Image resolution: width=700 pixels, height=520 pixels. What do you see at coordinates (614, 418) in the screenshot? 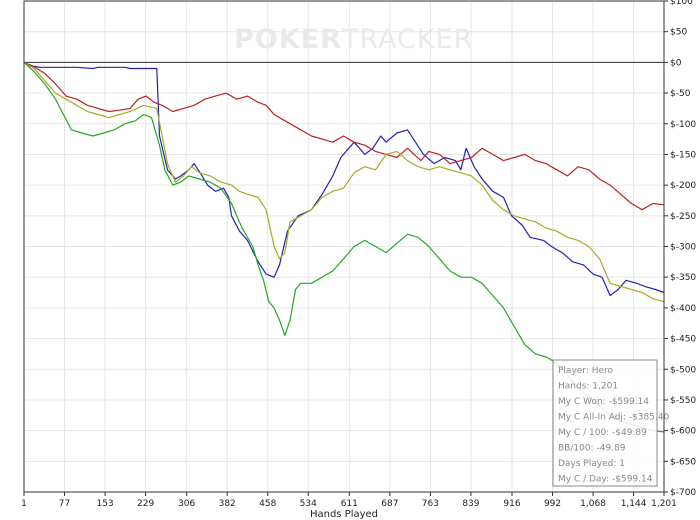
I see `stats-line: My C All-In Adj: -$385.40` at bounding box center [614, 418].